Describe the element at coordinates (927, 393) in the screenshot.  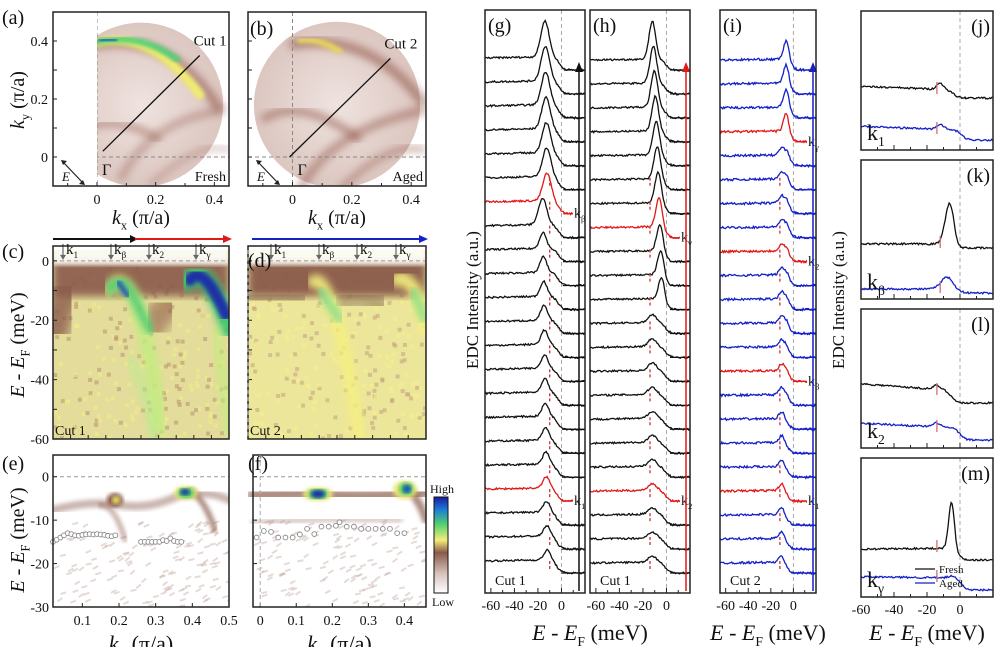
I see `edc-curve-fresh` at that location.